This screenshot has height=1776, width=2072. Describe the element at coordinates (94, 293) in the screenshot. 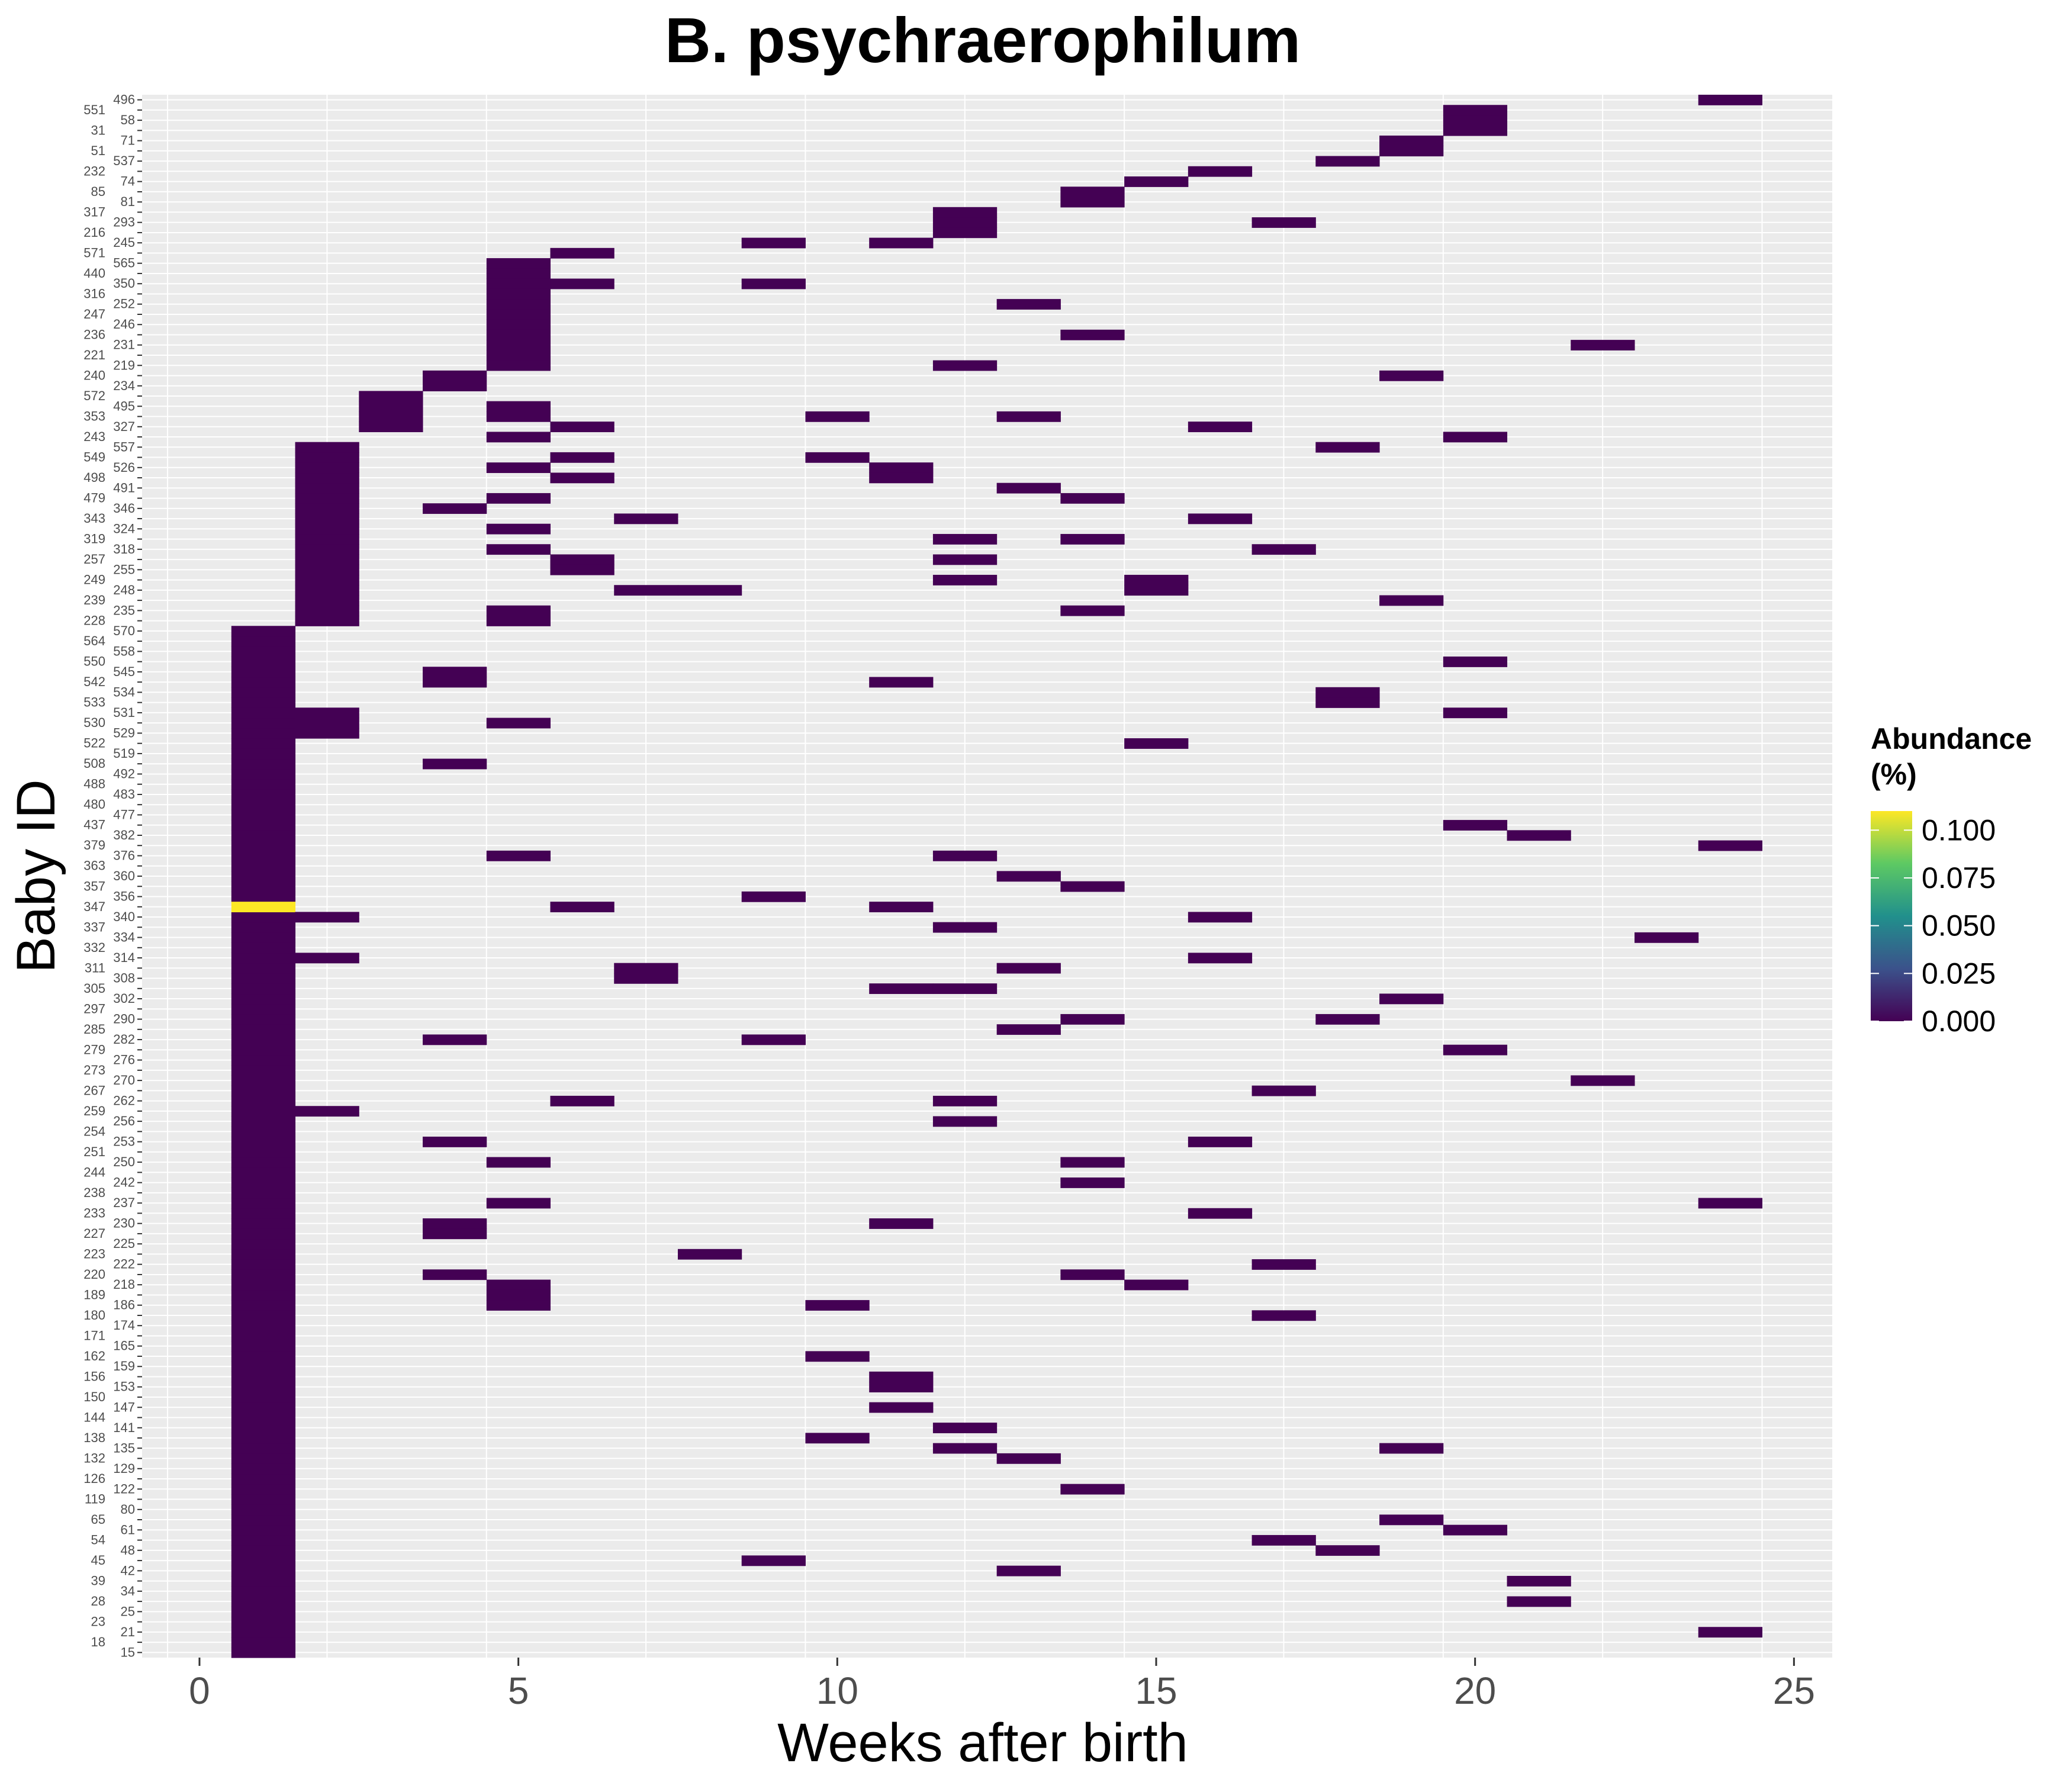

I see `y-tick-label: 316` at that location.